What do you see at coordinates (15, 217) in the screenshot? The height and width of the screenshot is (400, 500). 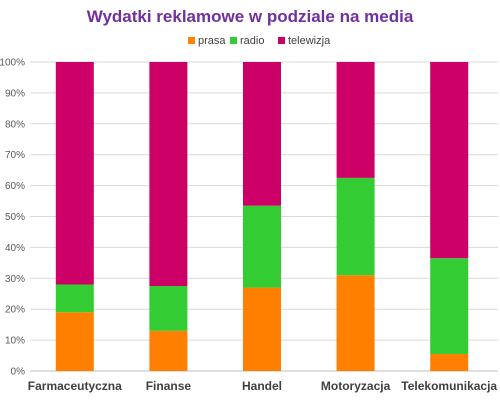 I see `y-tick-label: 50%` at bounding box center [15, 217].